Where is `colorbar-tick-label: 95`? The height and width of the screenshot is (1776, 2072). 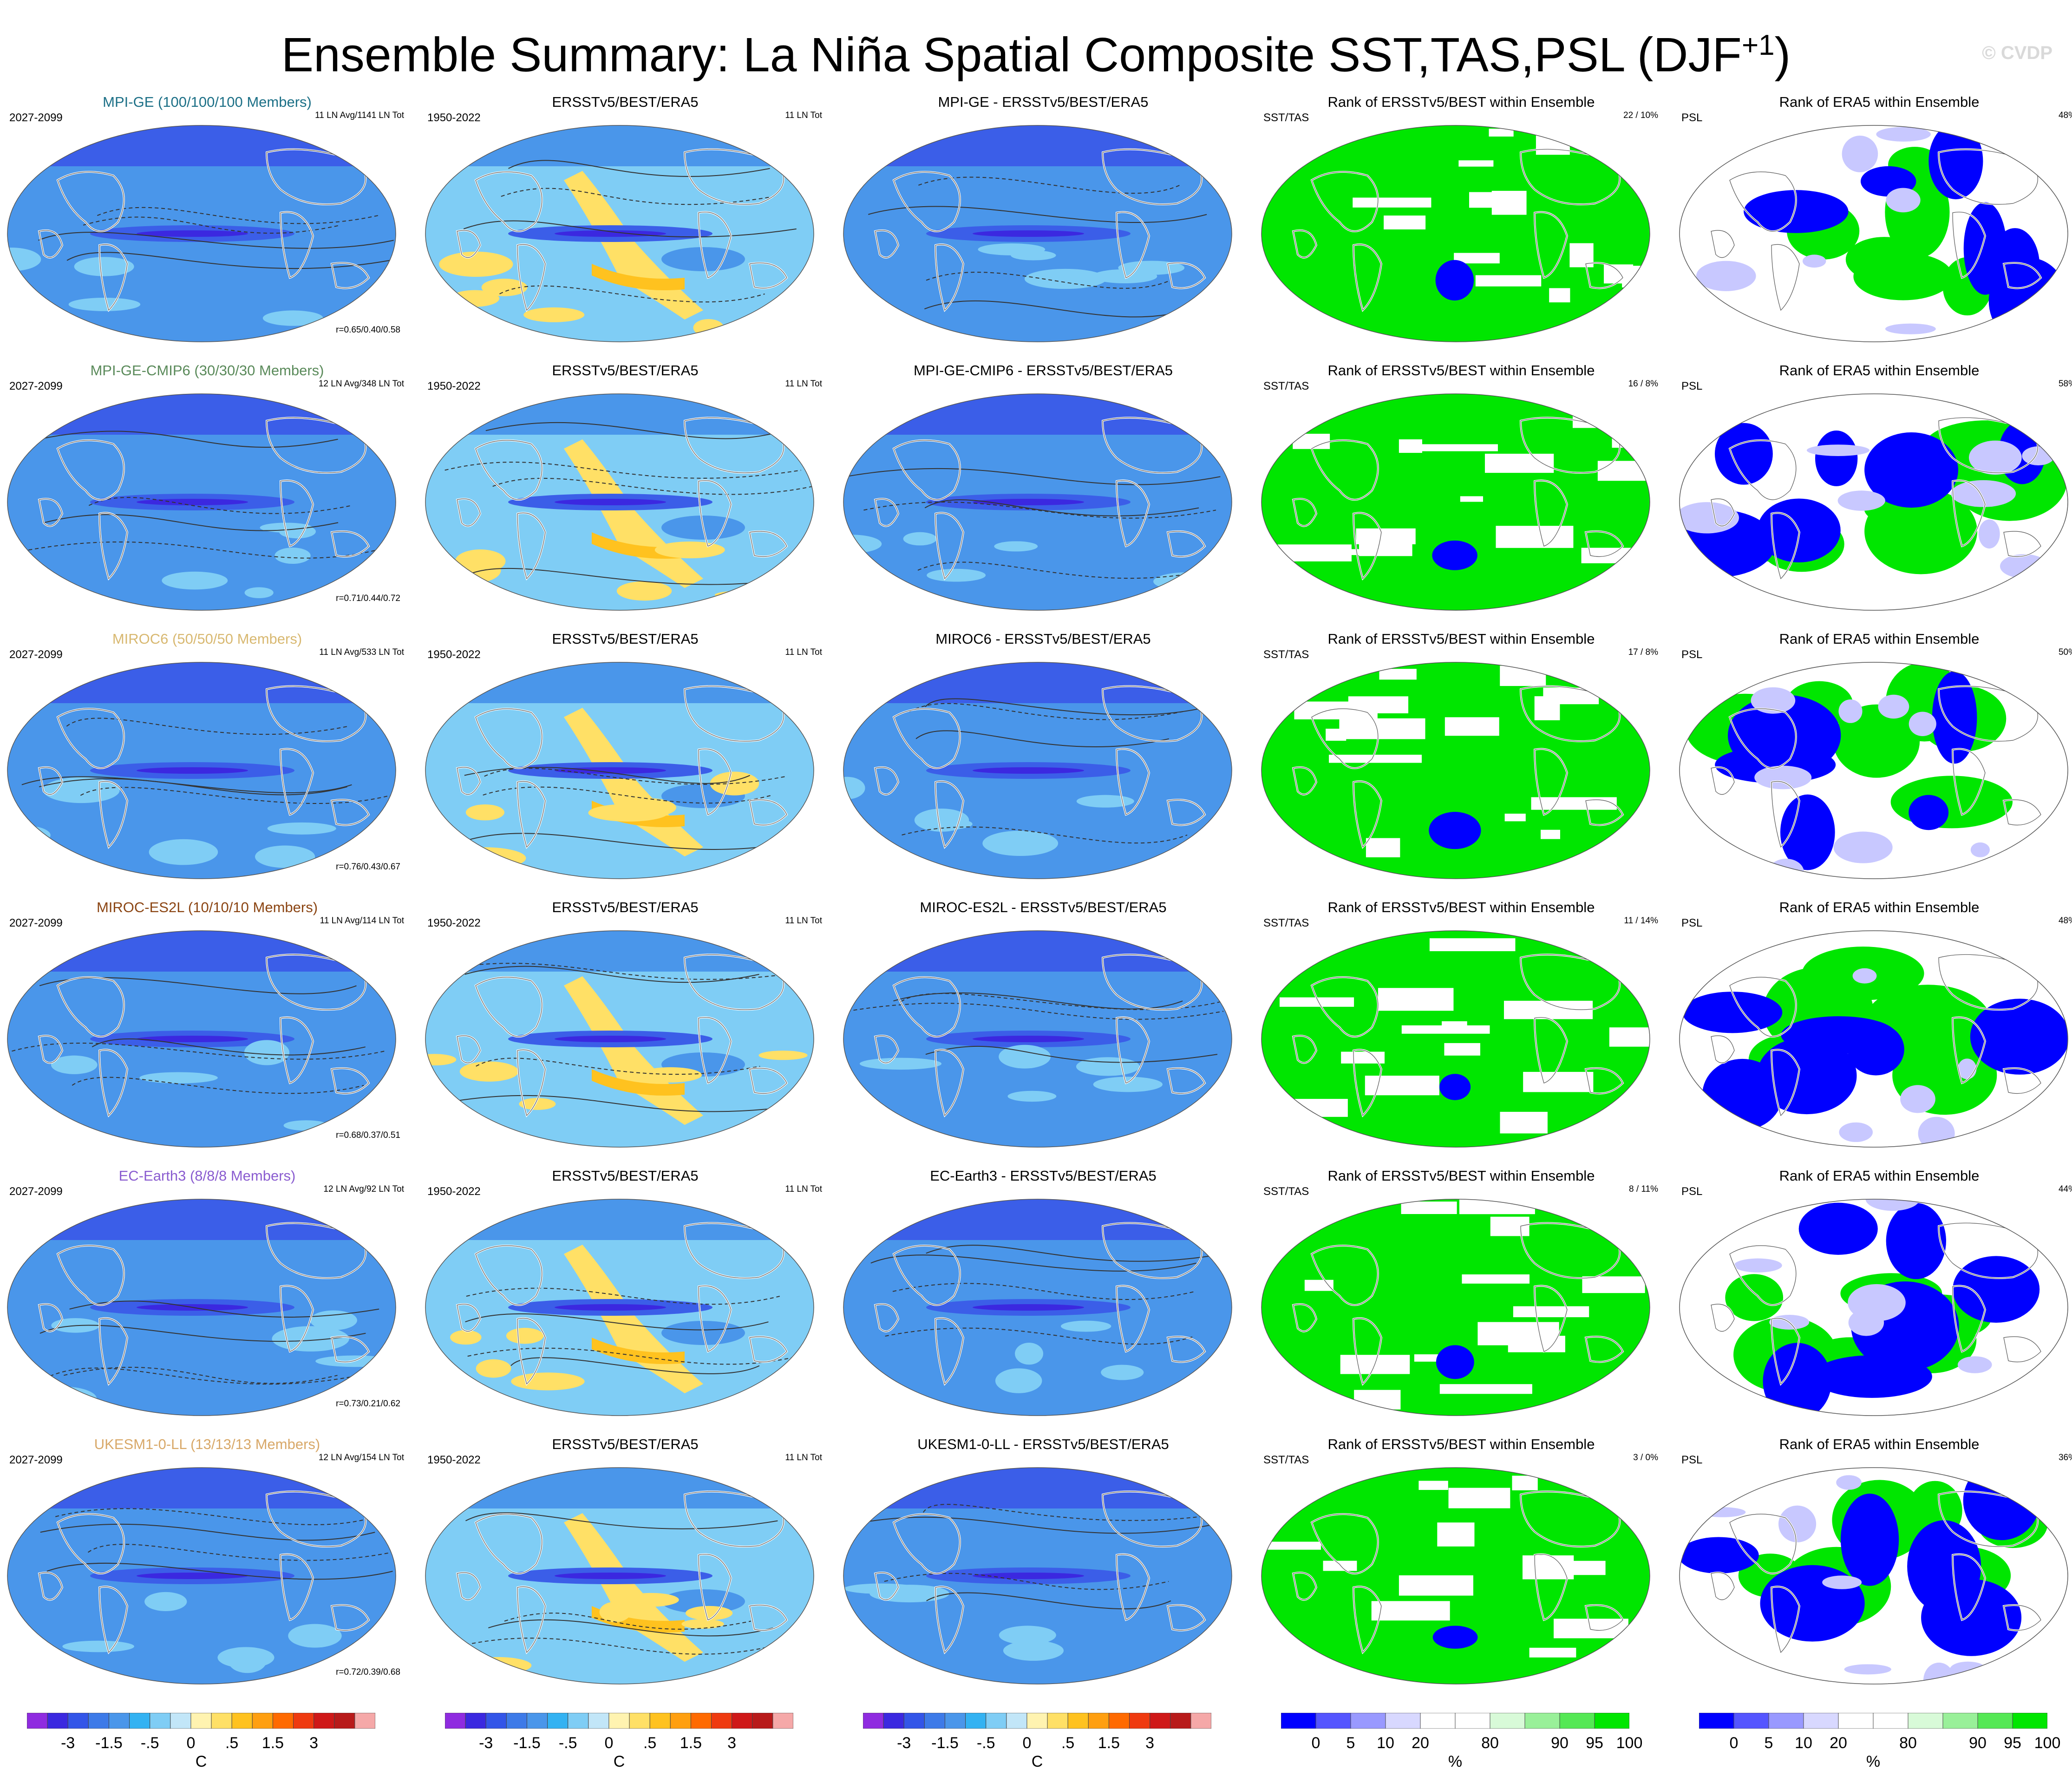
colorbar-tick-label: 95 is located at coordinates (1594, 1743).